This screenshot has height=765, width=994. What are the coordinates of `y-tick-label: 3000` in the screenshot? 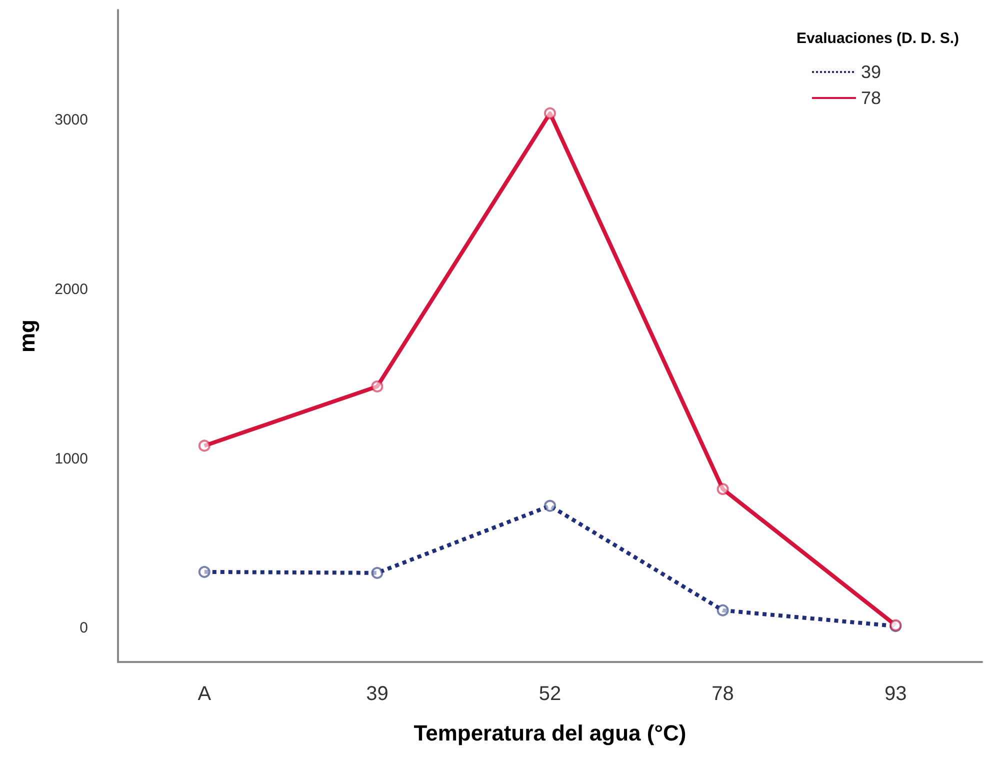 It's located at (71, 120).